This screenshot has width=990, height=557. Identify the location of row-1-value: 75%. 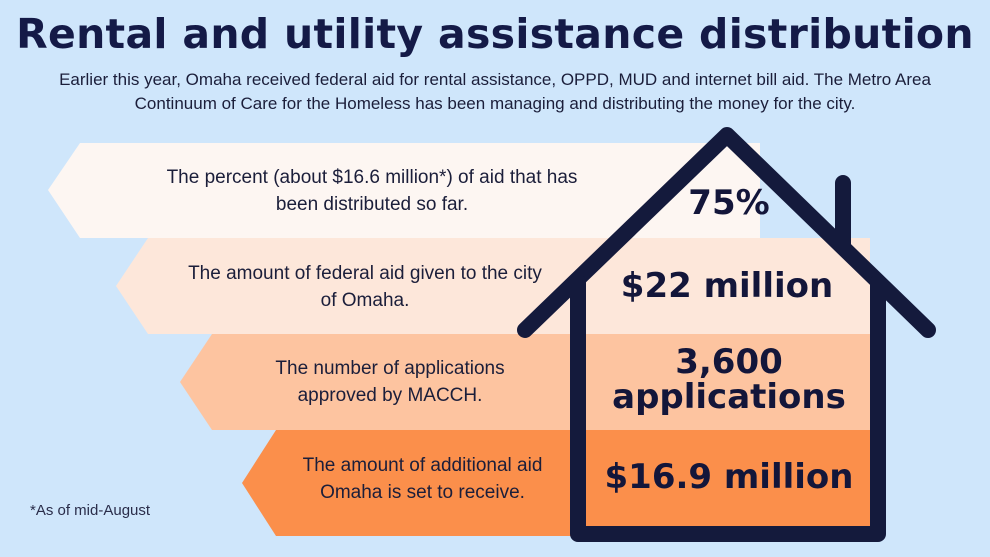
(729, 203).